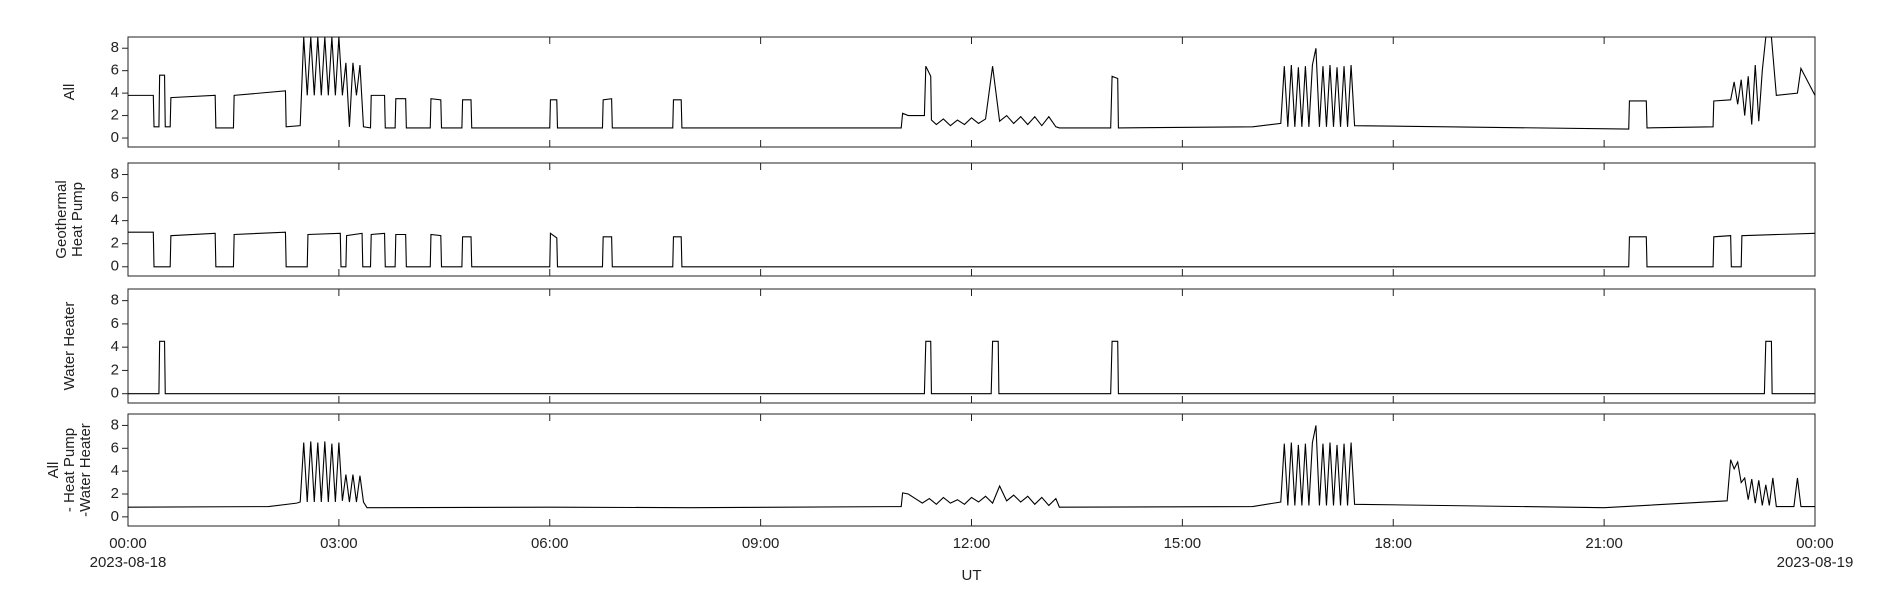  I want to click on y-axis-label: Water Heater, so click(69, 346).